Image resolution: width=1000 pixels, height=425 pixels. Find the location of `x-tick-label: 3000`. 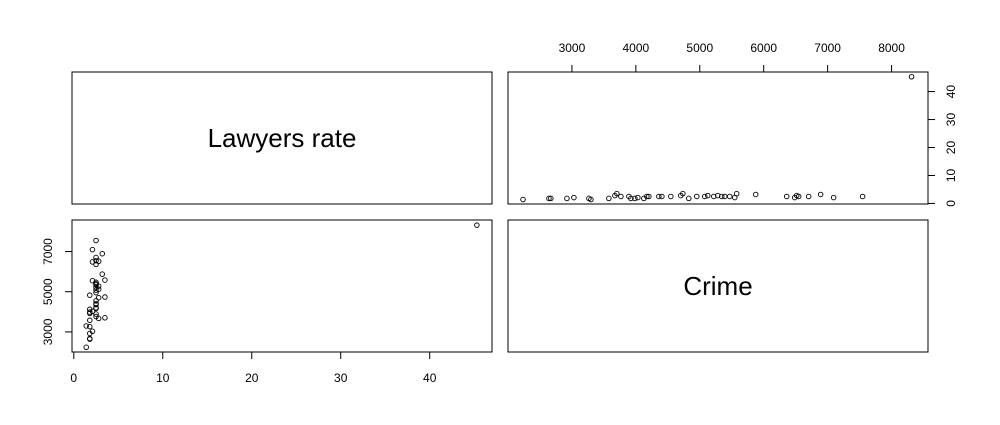

x-tick-label: 3000 is located at coordinates (572, 48).